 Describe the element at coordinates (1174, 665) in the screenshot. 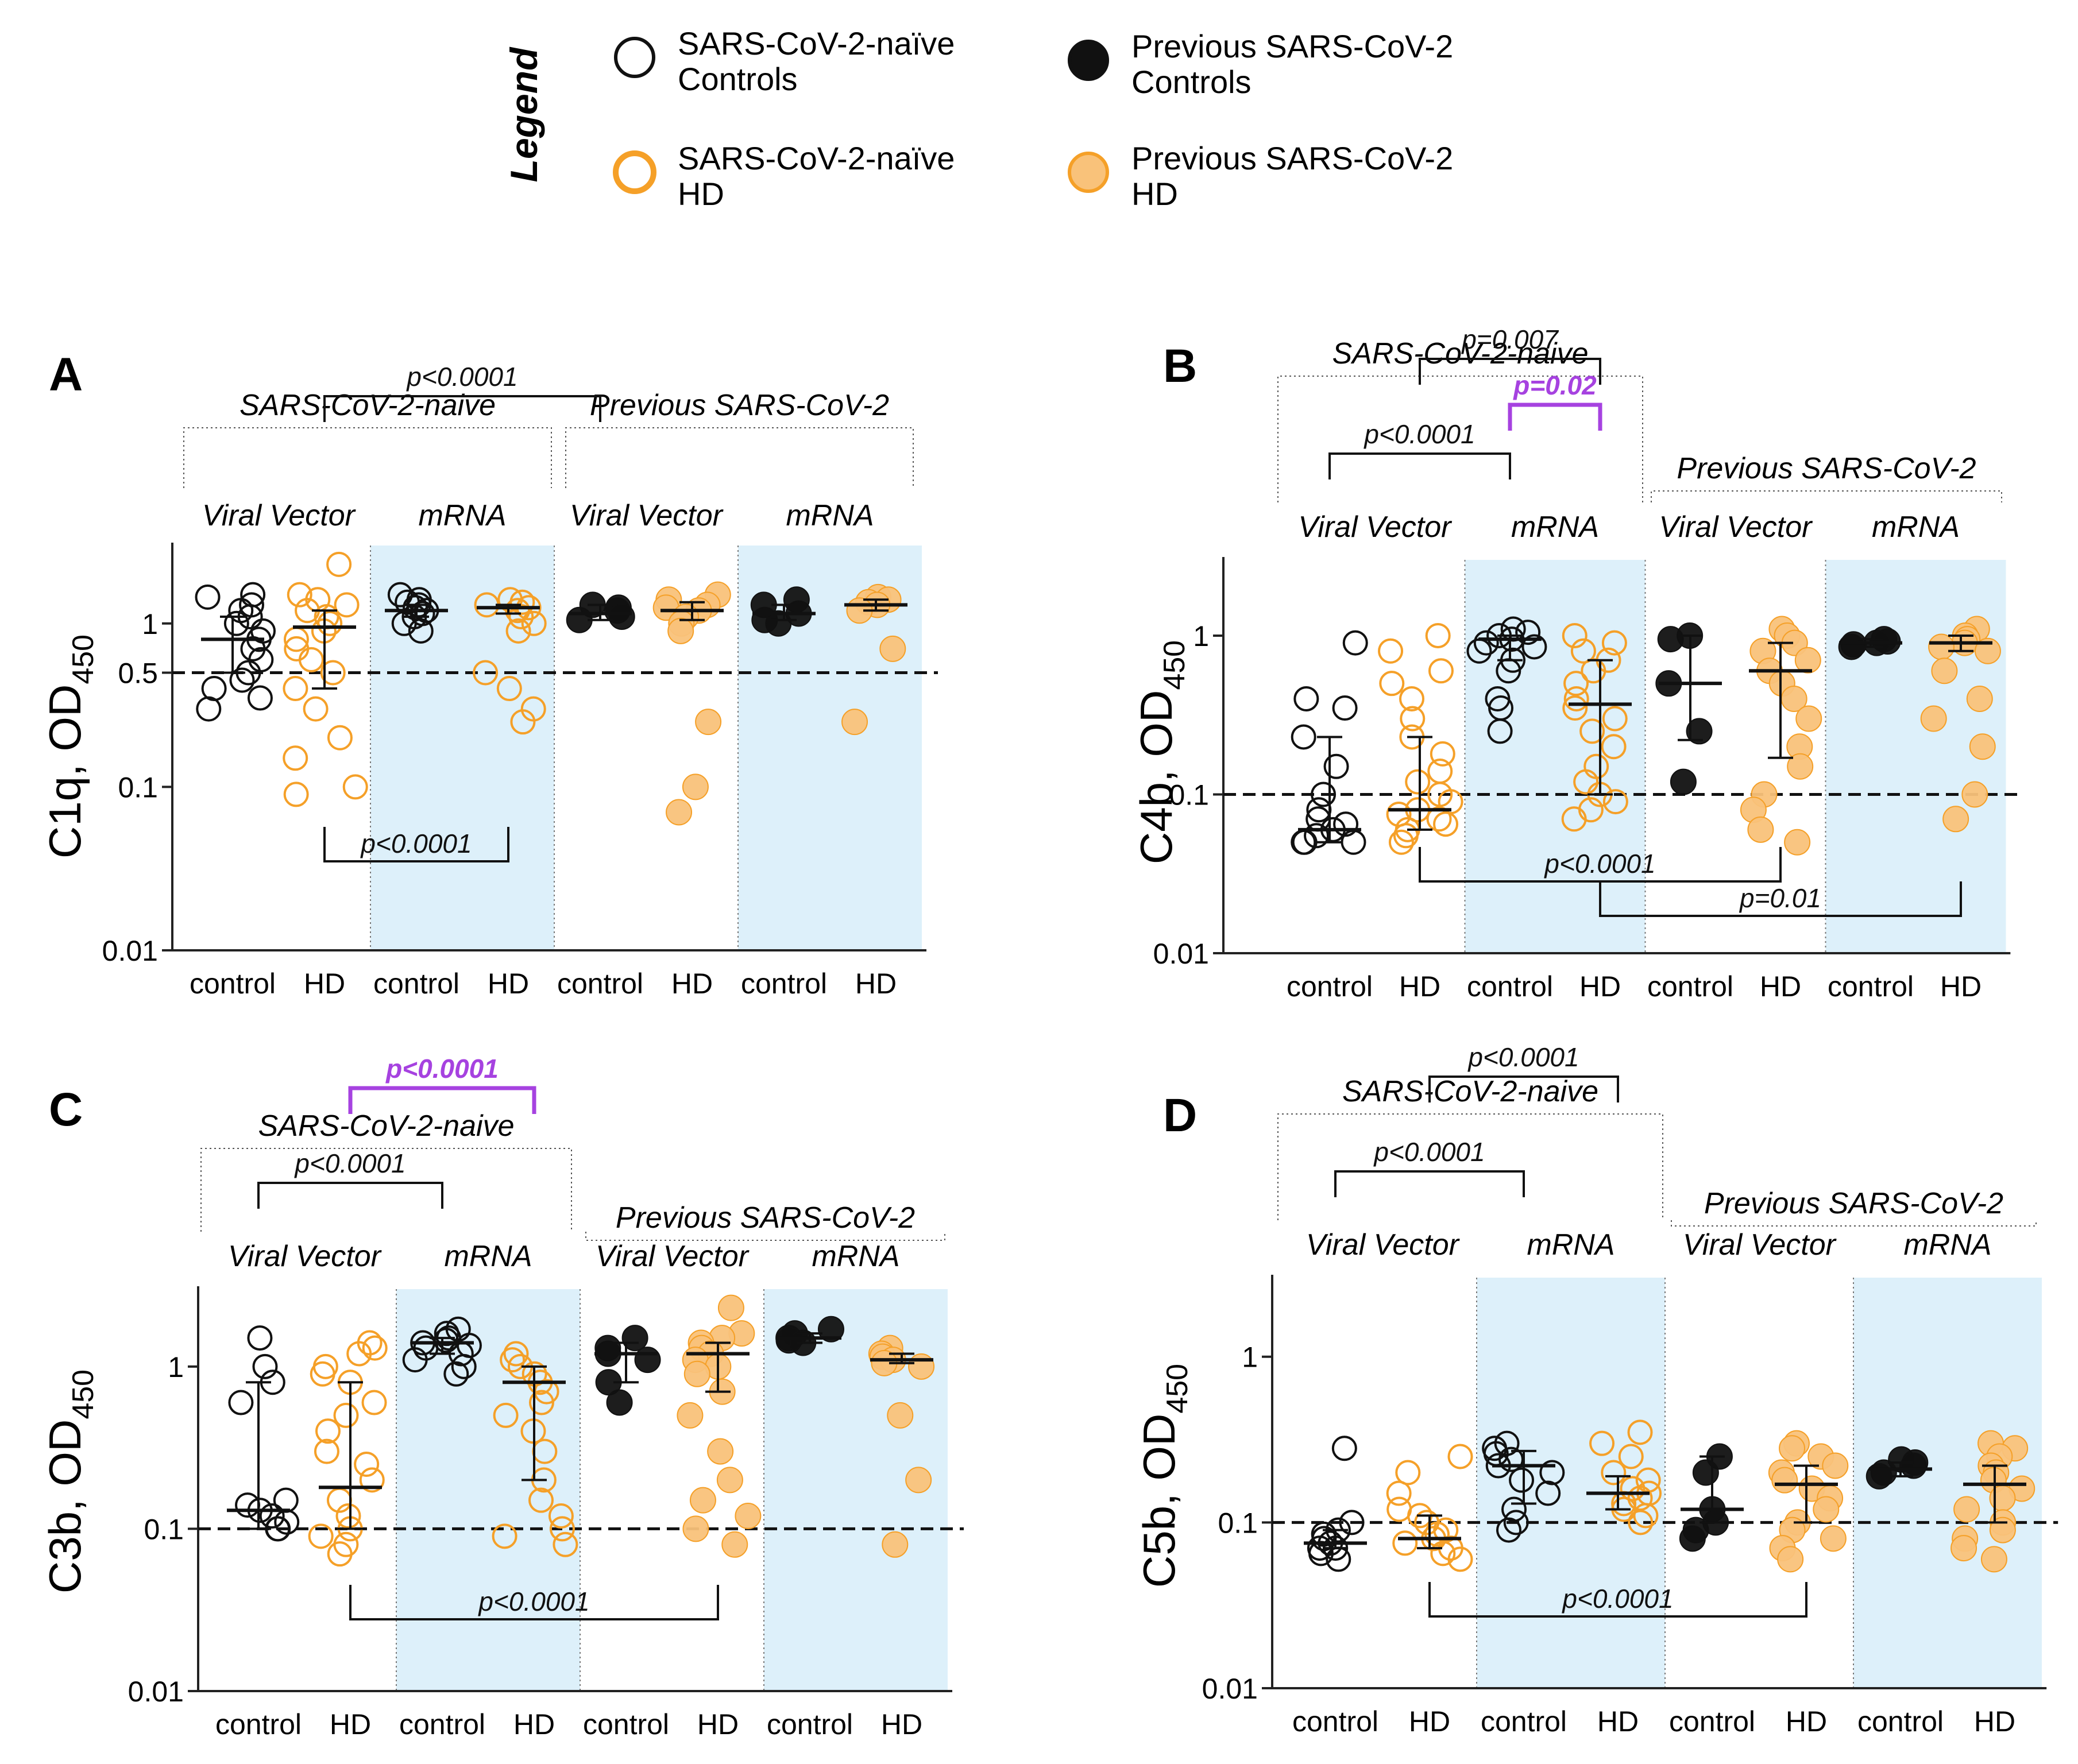

I see `y-axis-label-subscript: 450` at that location.